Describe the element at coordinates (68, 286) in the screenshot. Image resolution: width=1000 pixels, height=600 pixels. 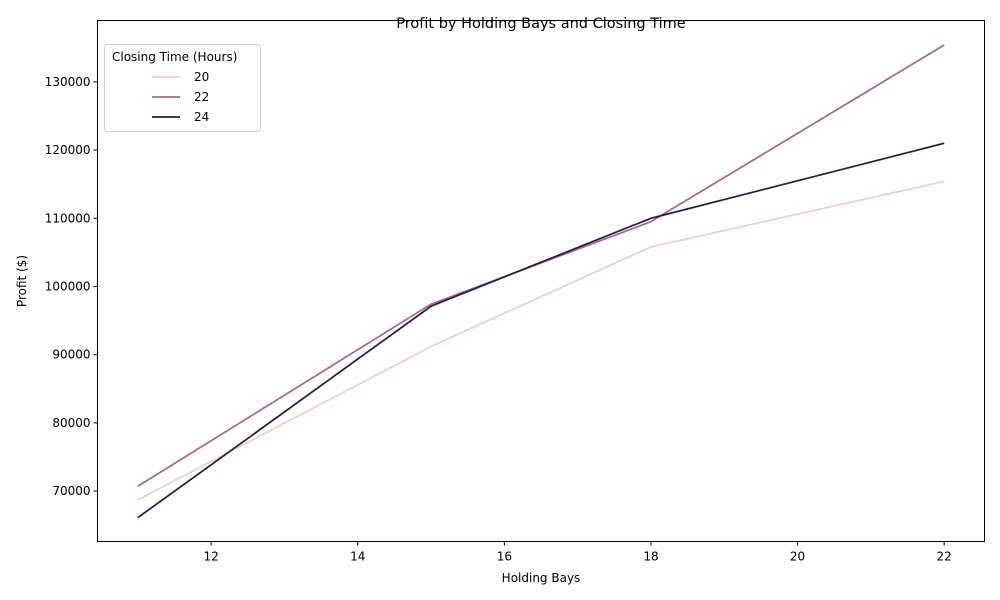
I see `y-tick-label: 100000` at that location.